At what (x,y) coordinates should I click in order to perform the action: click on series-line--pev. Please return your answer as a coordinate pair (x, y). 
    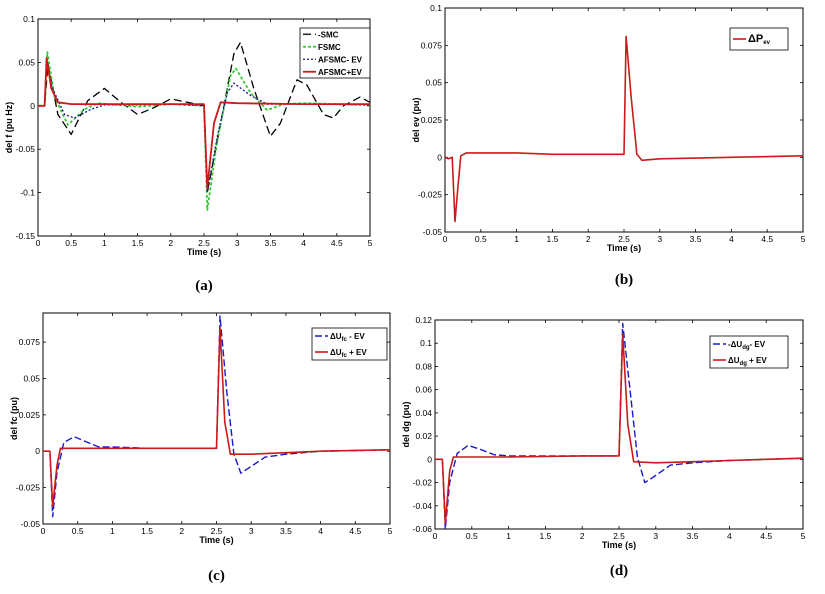
    Looking at the image, I should click on (624, 129).